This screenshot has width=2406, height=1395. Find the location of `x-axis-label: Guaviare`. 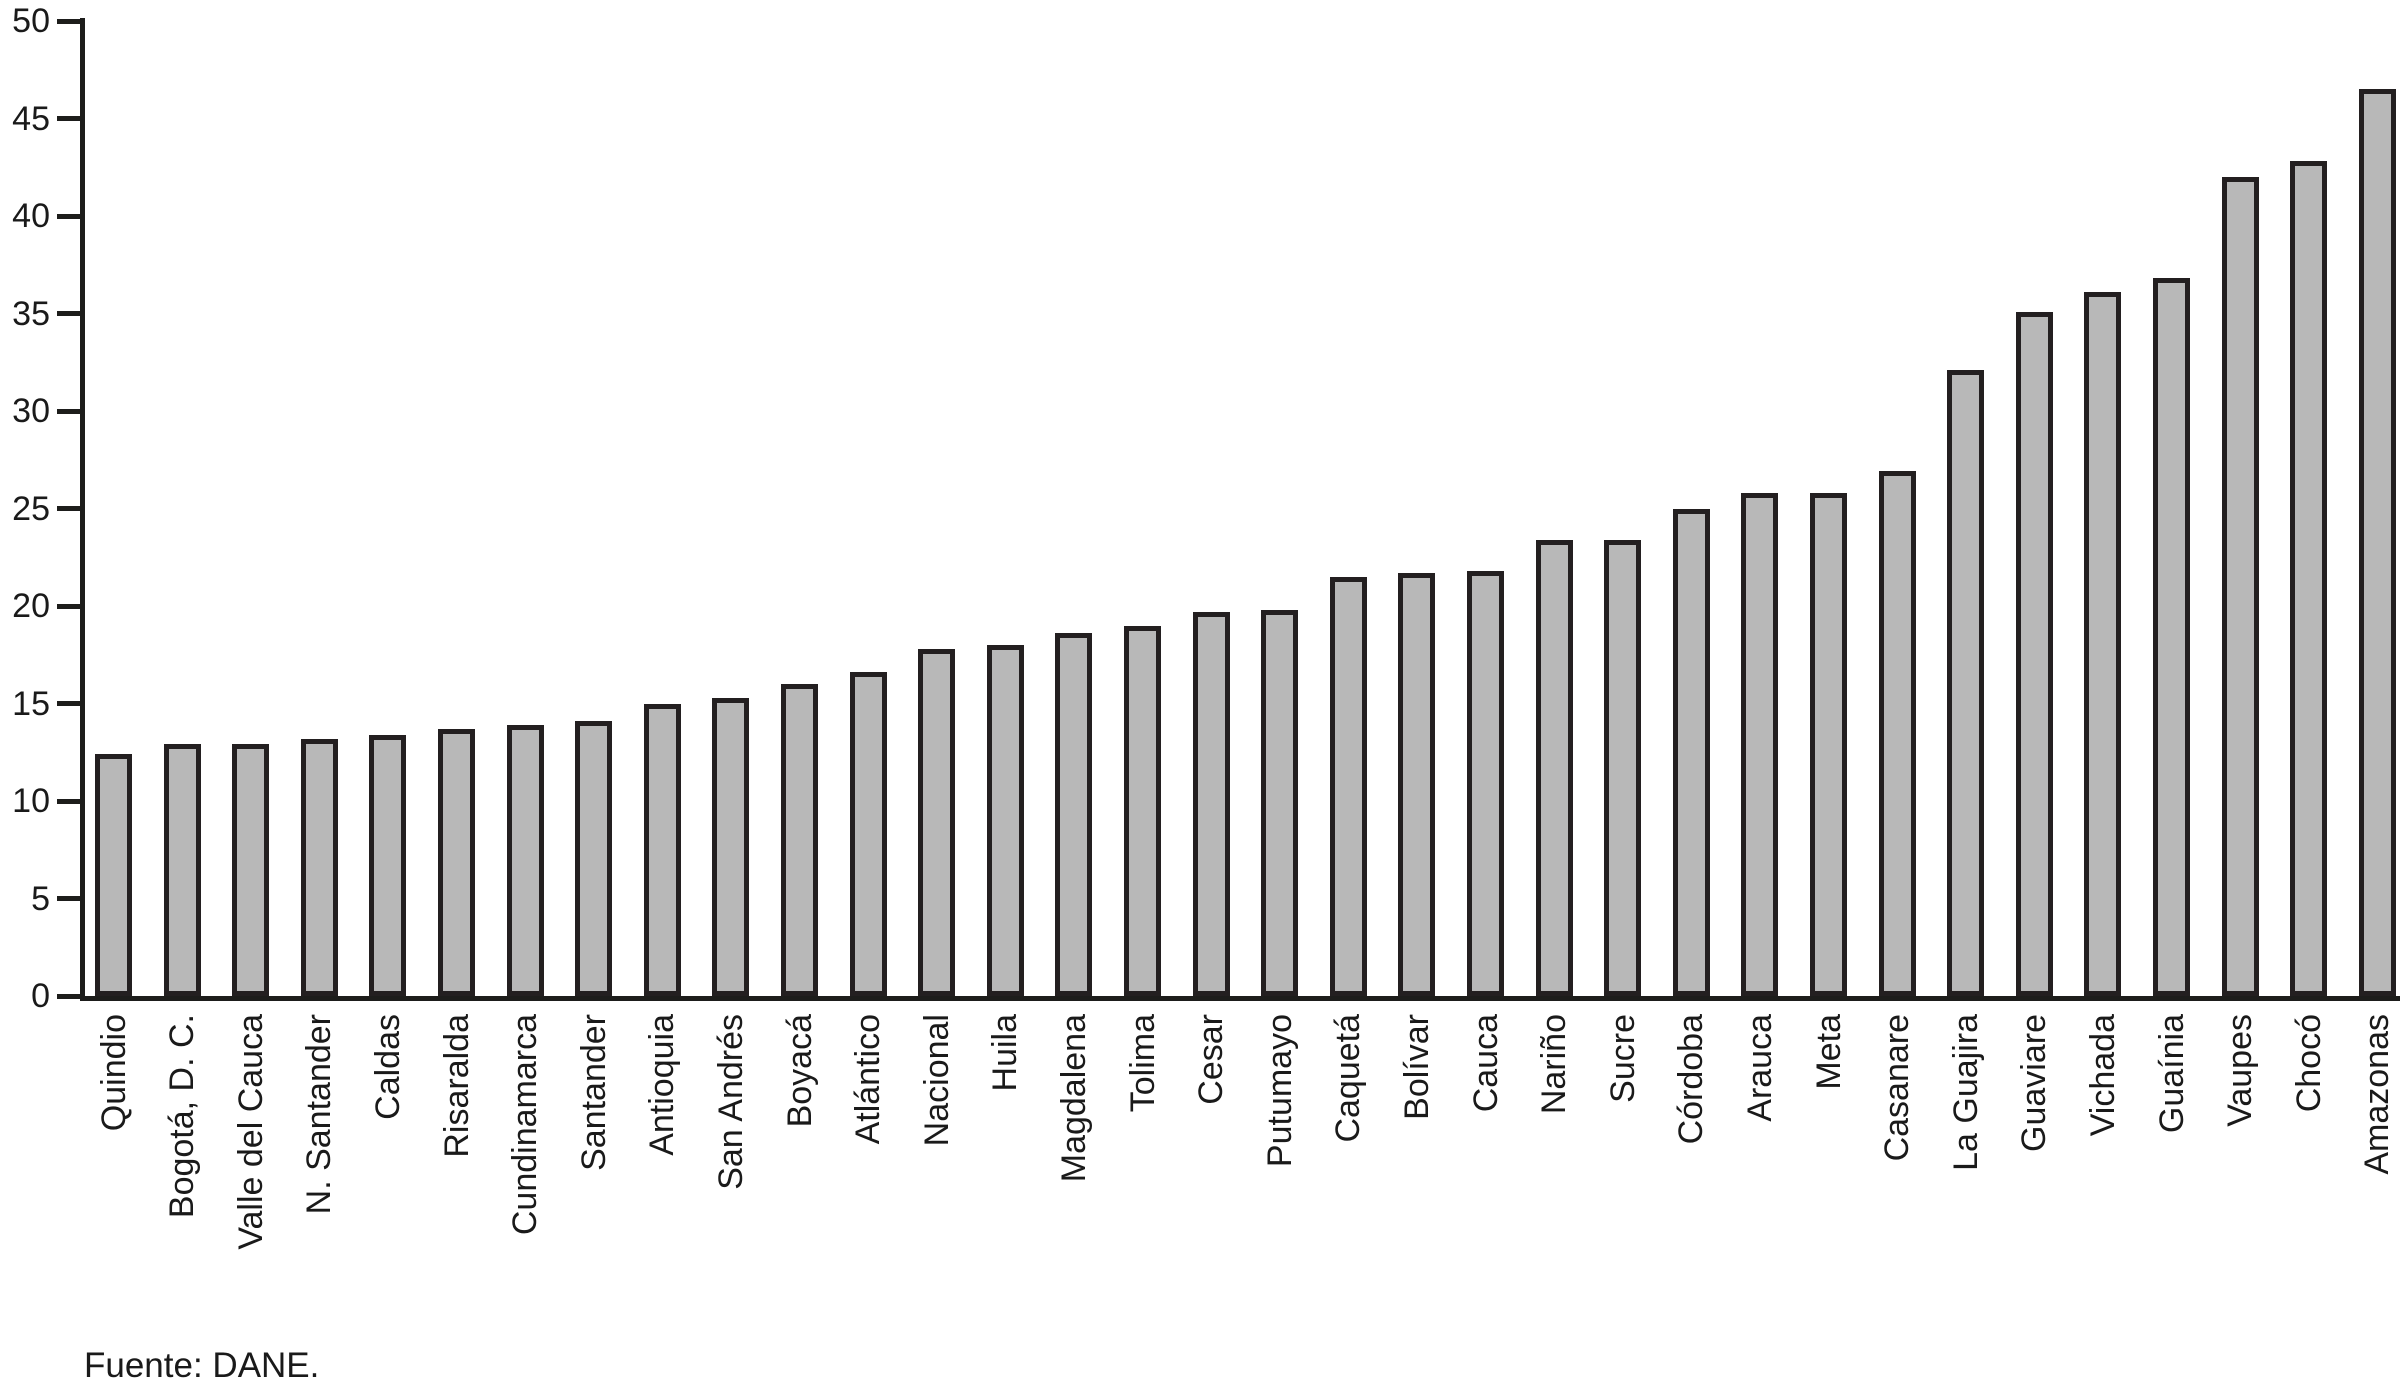

x-axis-label: Guaviare is located at coordinates (2034, 1083).